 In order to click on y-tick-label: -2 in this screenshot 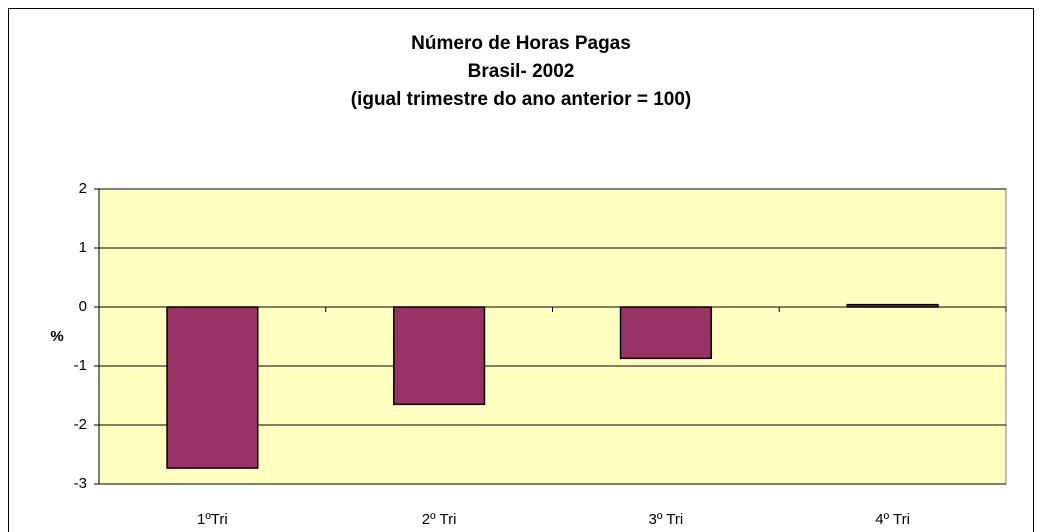, I will do `click(80, 424)`.